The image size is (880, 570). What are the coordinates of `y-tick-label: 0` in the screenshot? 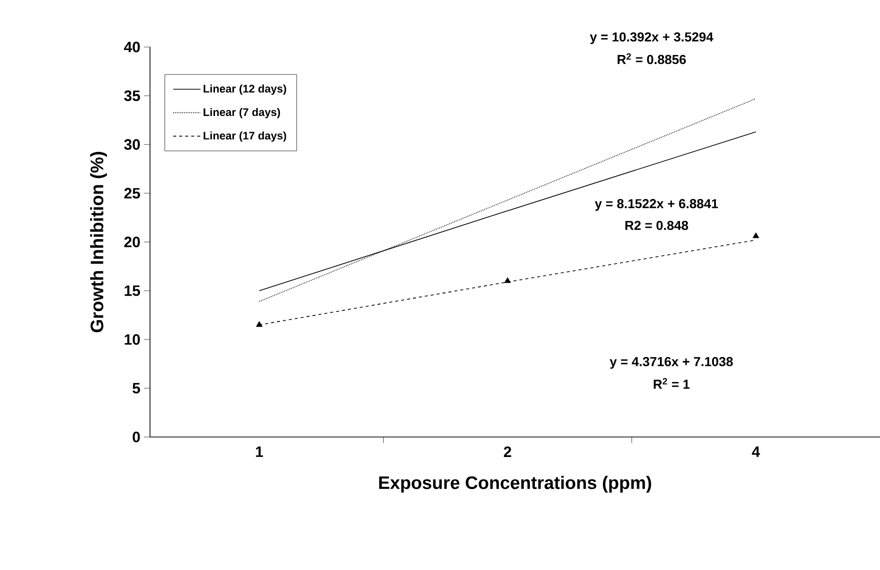 It's located at (136, 437).